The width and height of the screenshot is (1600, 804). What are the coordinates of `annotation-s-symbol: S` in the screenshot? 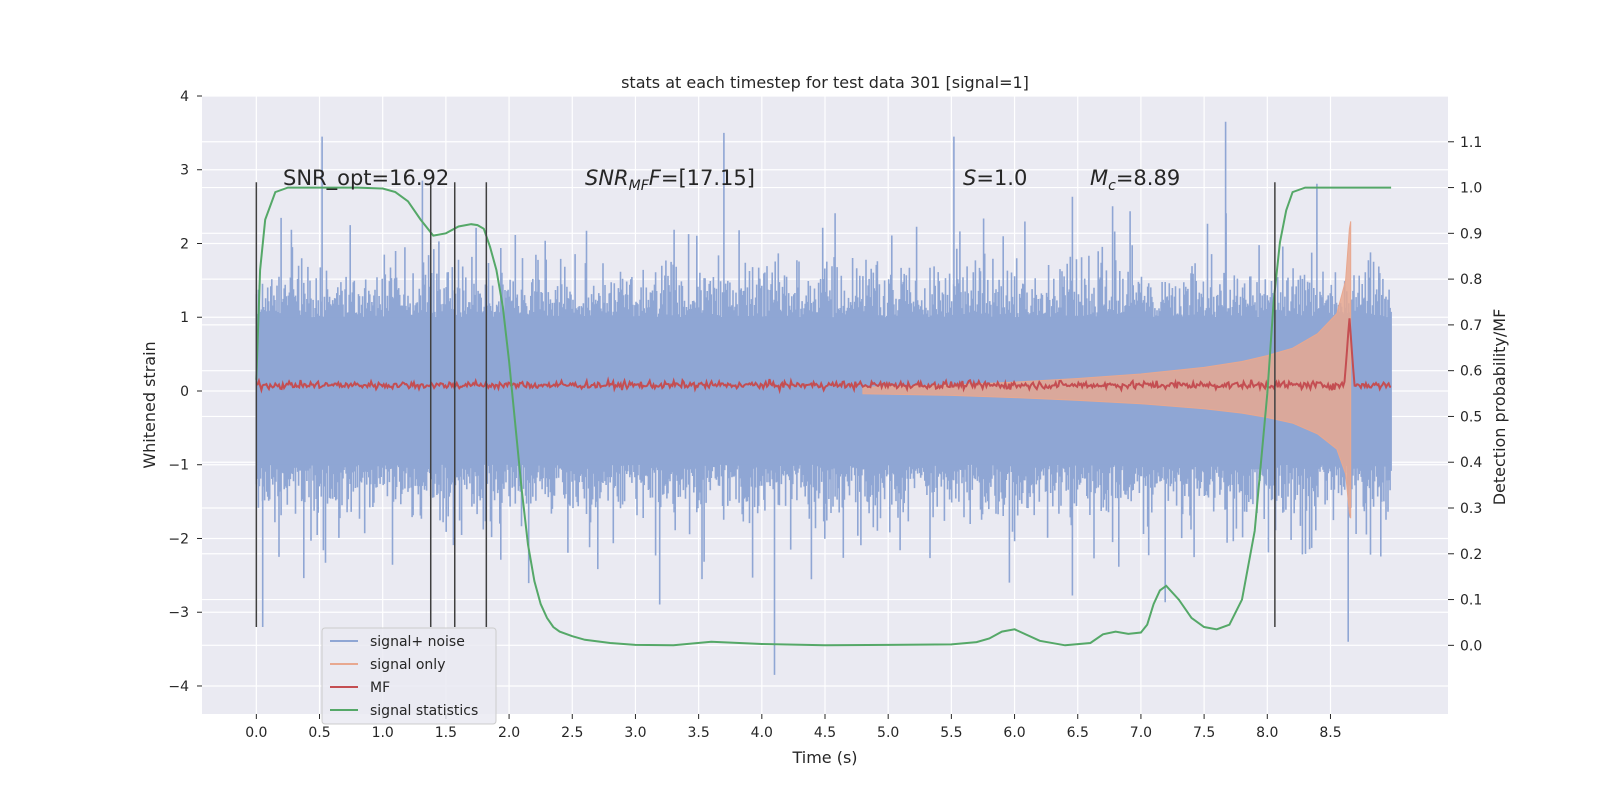 It's located at (969, 178).